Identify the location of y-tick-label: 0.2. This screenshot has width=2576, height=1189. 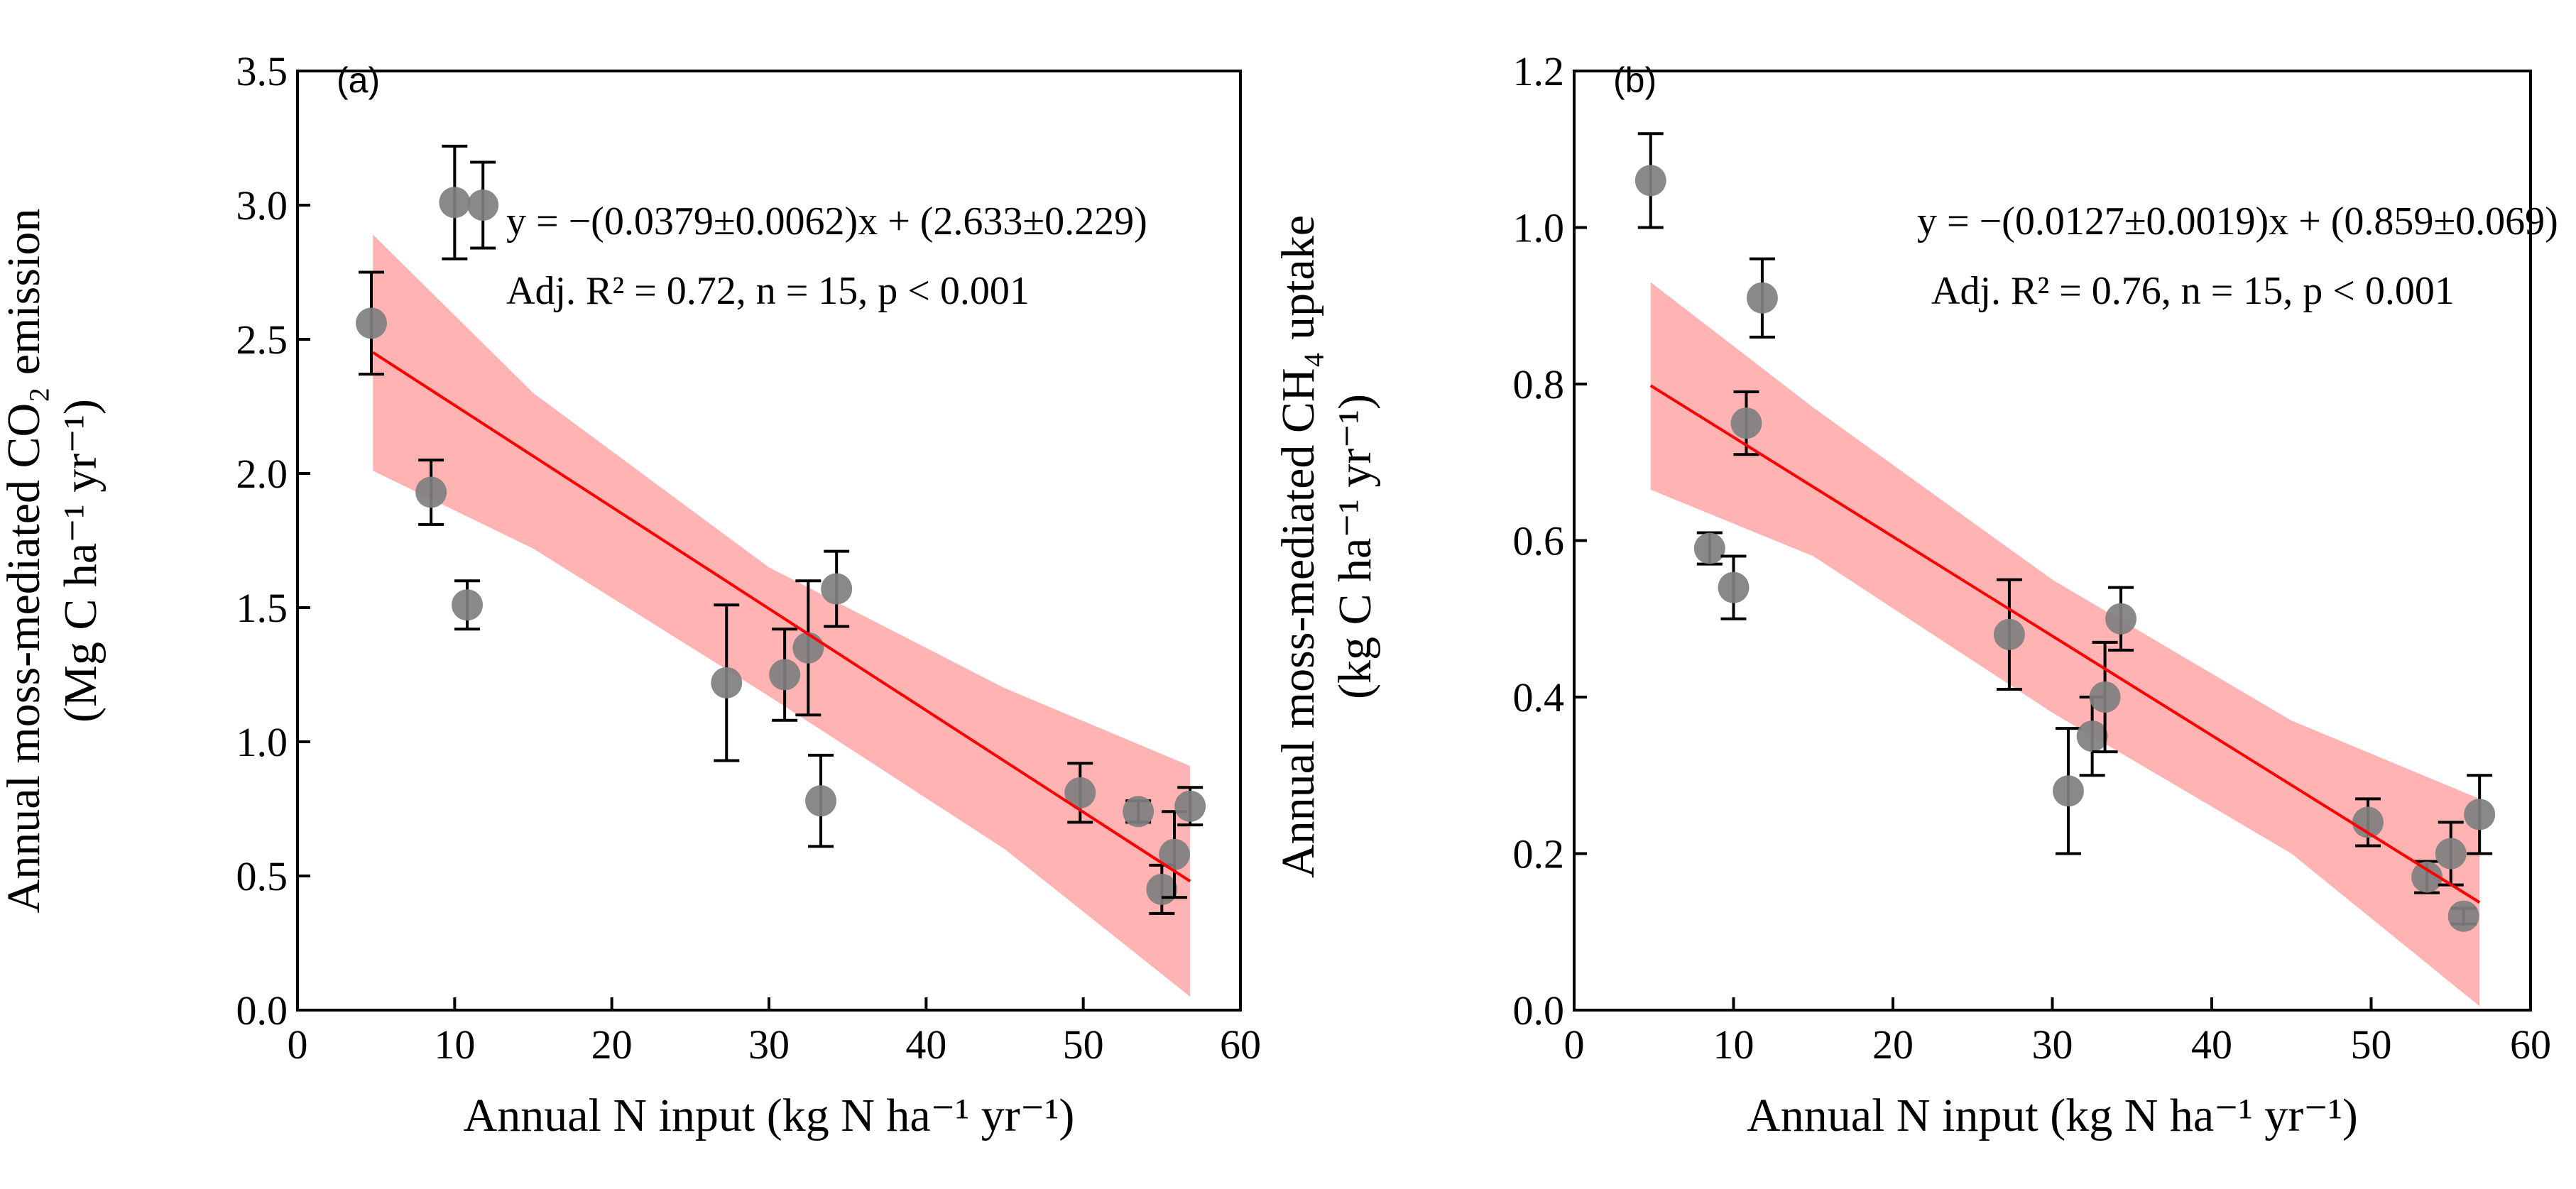
(1539, 854).